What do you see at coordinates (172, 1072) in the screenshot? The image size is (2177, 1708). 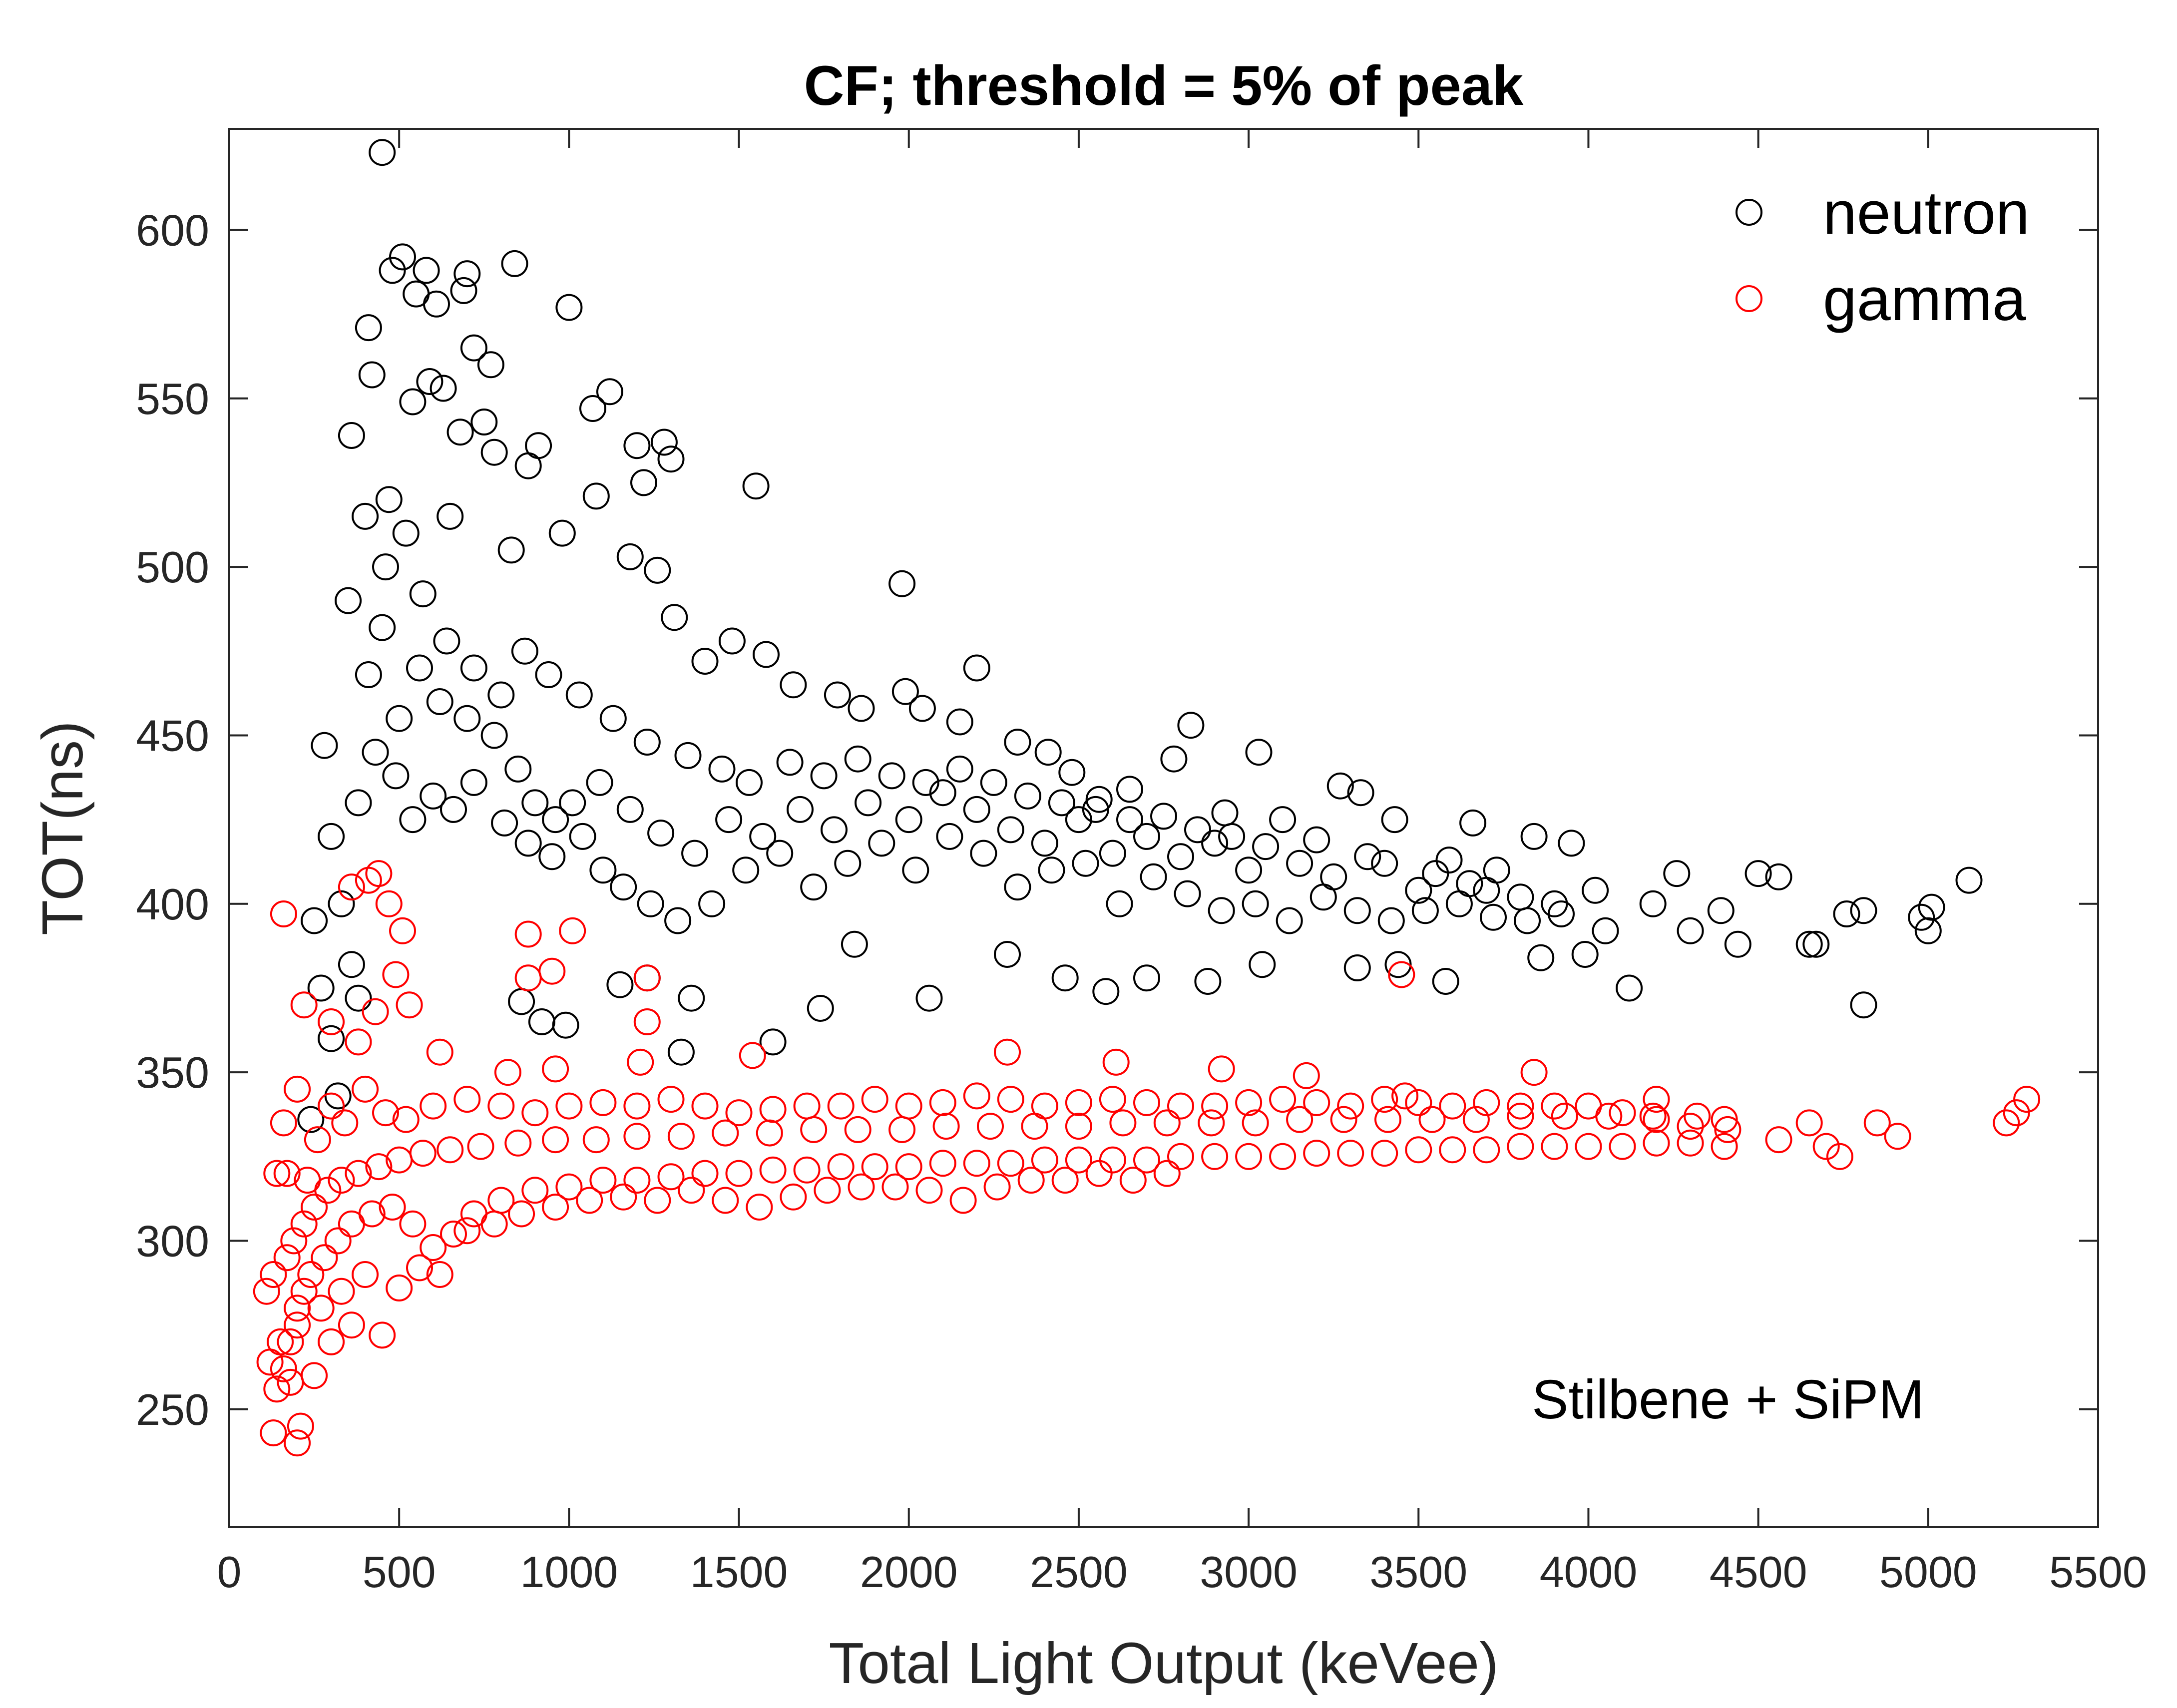 I see `y-tick-label: 350` at bounding box center [172, 1072].